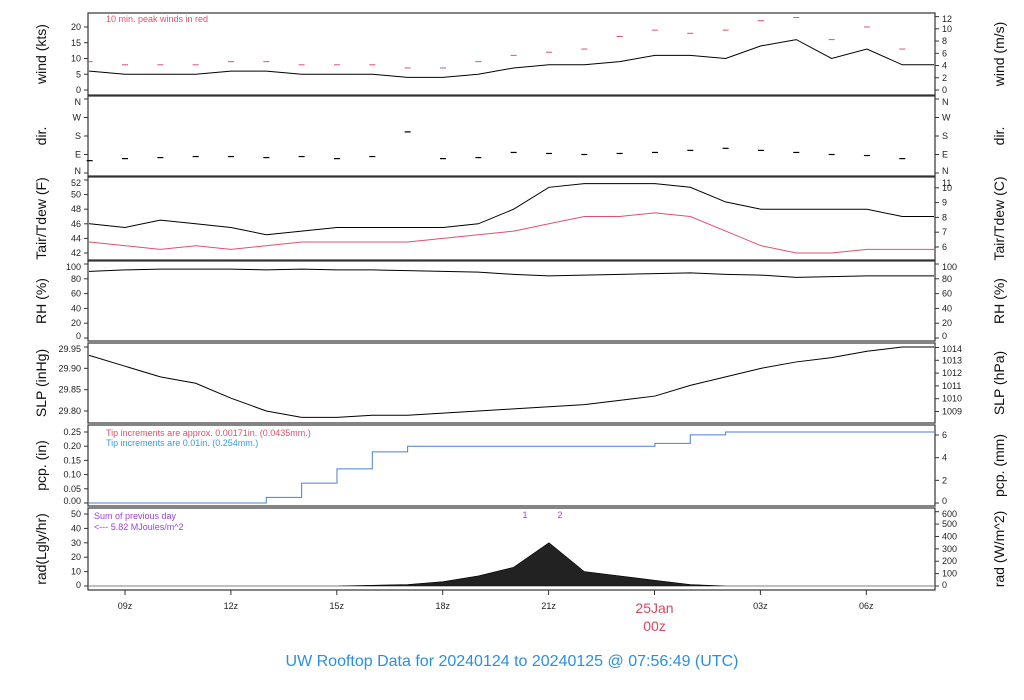 The image size is (1024, 700). Describe the element at coordinates (69, 411) in the screenshot. I see `y-tick-label: 29.80` at that location.